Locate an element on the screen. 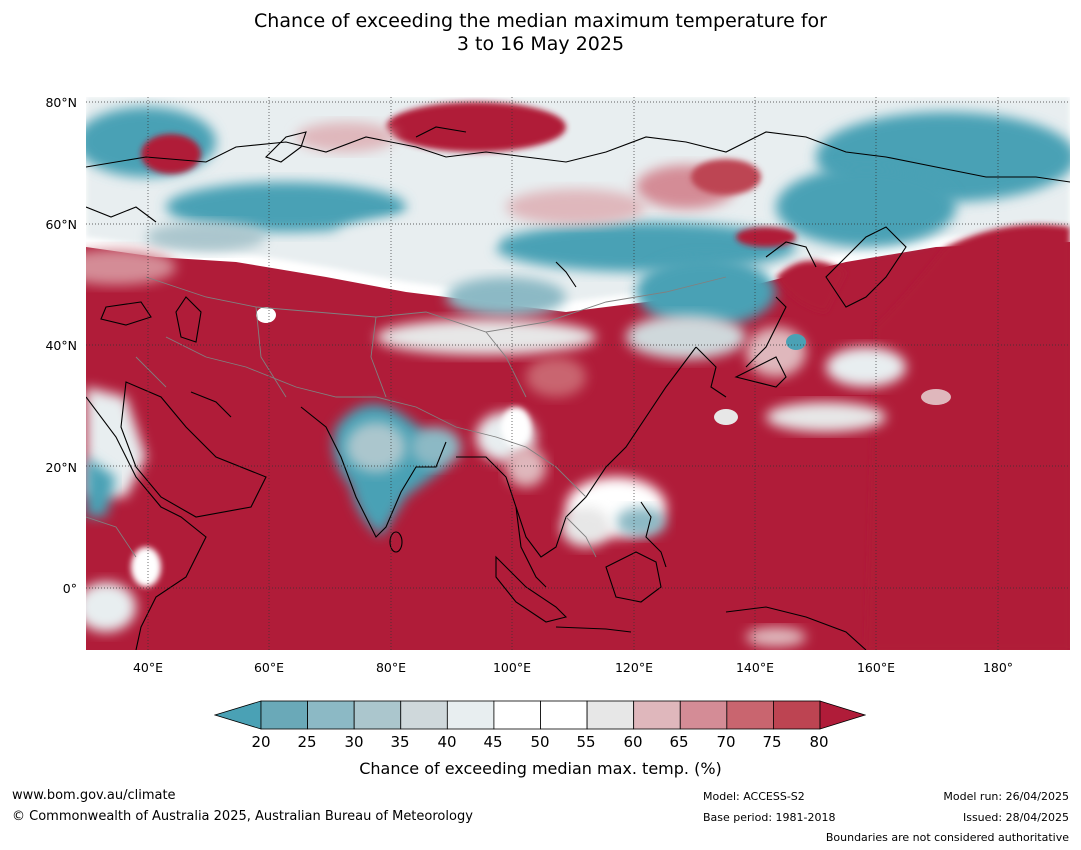 This screenshot has width=1081, height=850. lon-tick-60e: 60°E is located at coordinates (269, 667).